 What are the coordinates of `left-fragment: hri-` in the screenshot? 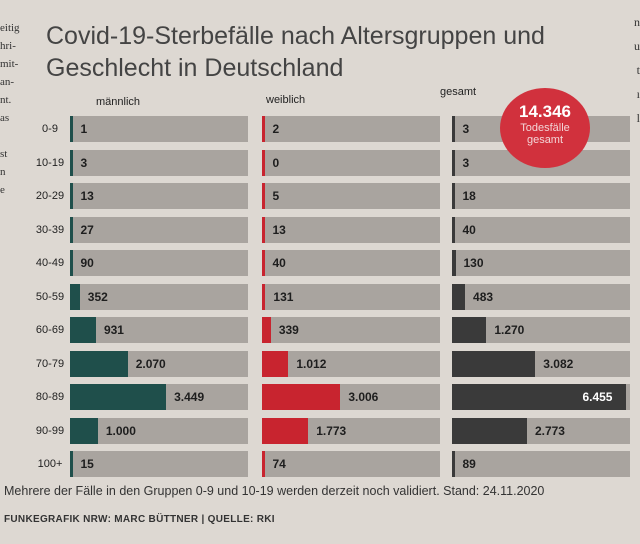 It's located at (8, 46).